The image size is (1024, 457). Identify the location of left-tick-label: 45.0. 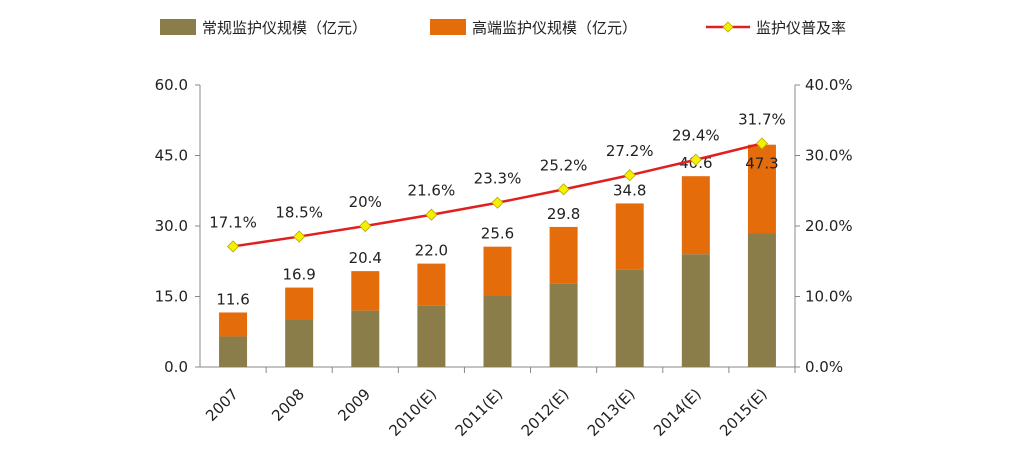
(171, 156).